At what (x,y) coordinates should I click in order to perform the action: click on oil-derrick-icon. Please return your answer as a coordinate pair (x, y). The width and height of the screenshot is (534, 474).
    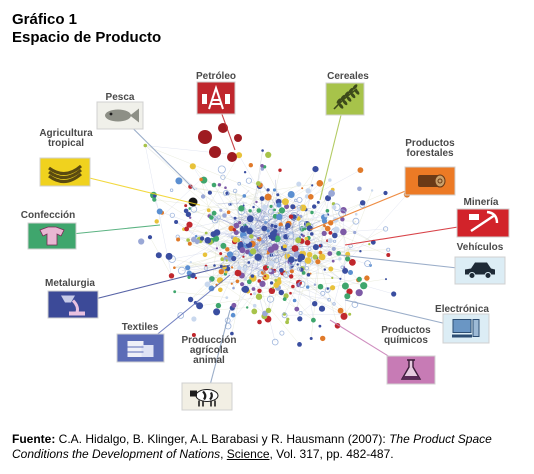
    Looking at the image, I should click on (216, 97).